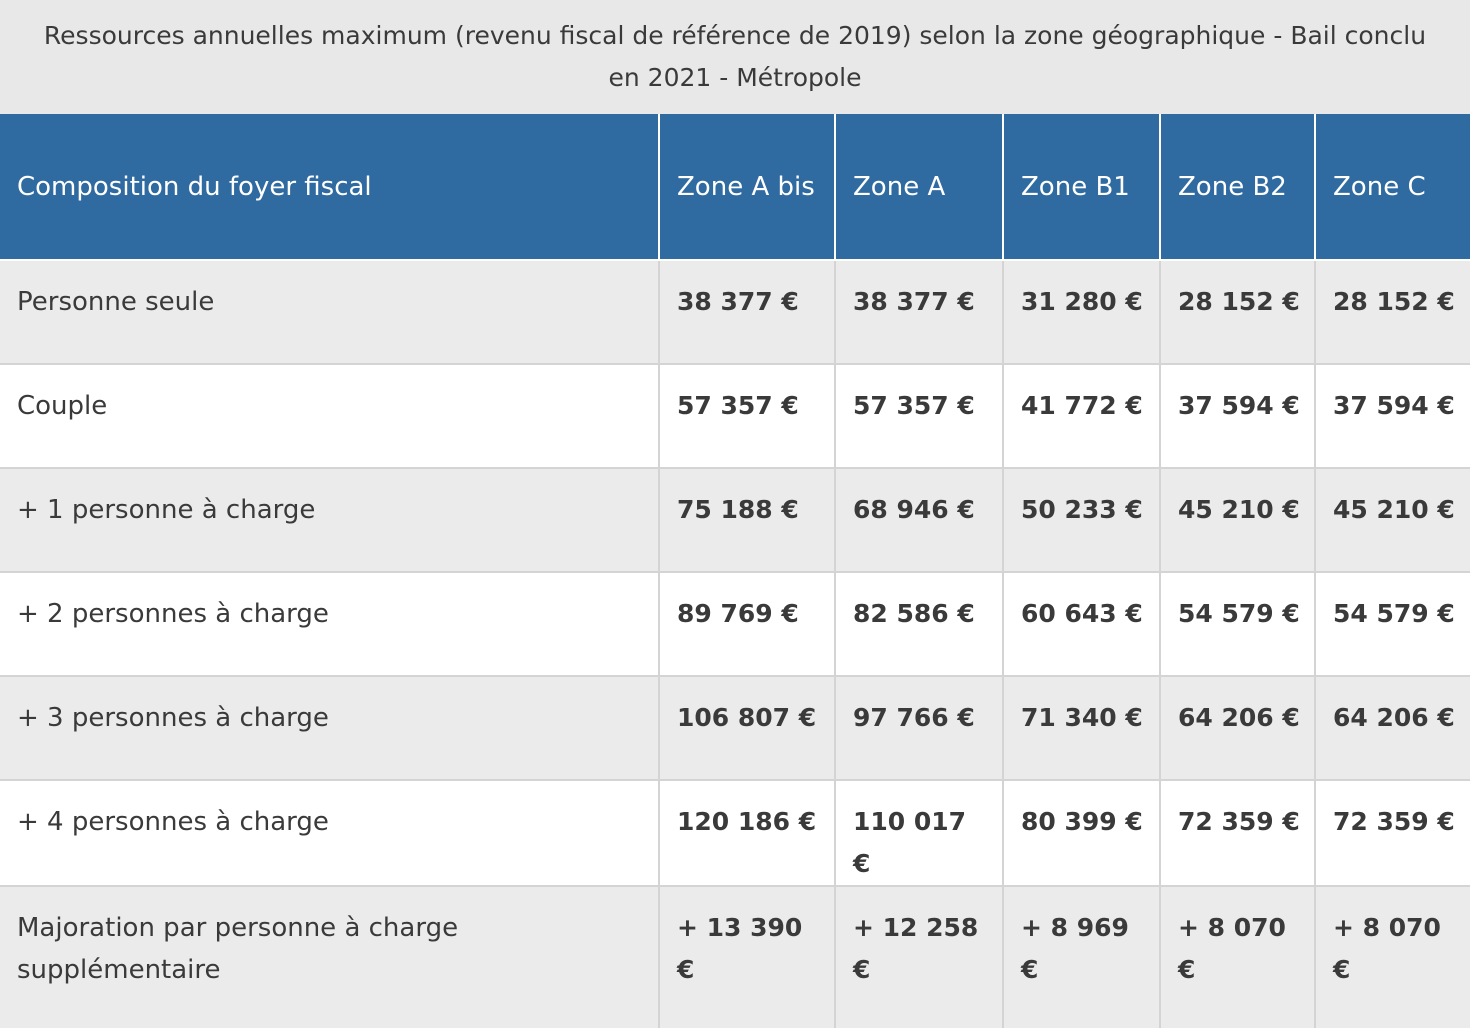  Describe the element at coordinates (747, 956) in the screenshot. I see `cell-value: + 13 390 €` at that location.